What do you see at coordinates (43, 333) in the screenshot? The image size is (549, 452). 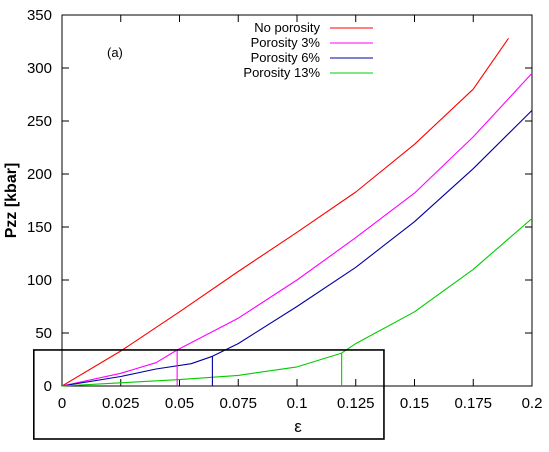 I see `y-tick-label: 50` at bounding box center [43, 333].